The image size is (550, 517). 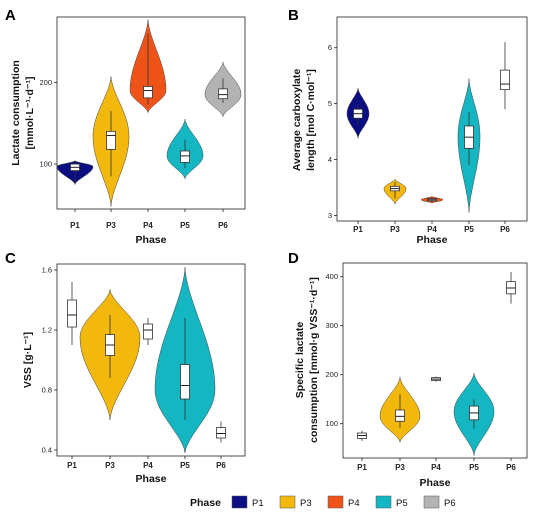 I want to click on y-tick-label-d-0: 100, so click(x=331, y=423).